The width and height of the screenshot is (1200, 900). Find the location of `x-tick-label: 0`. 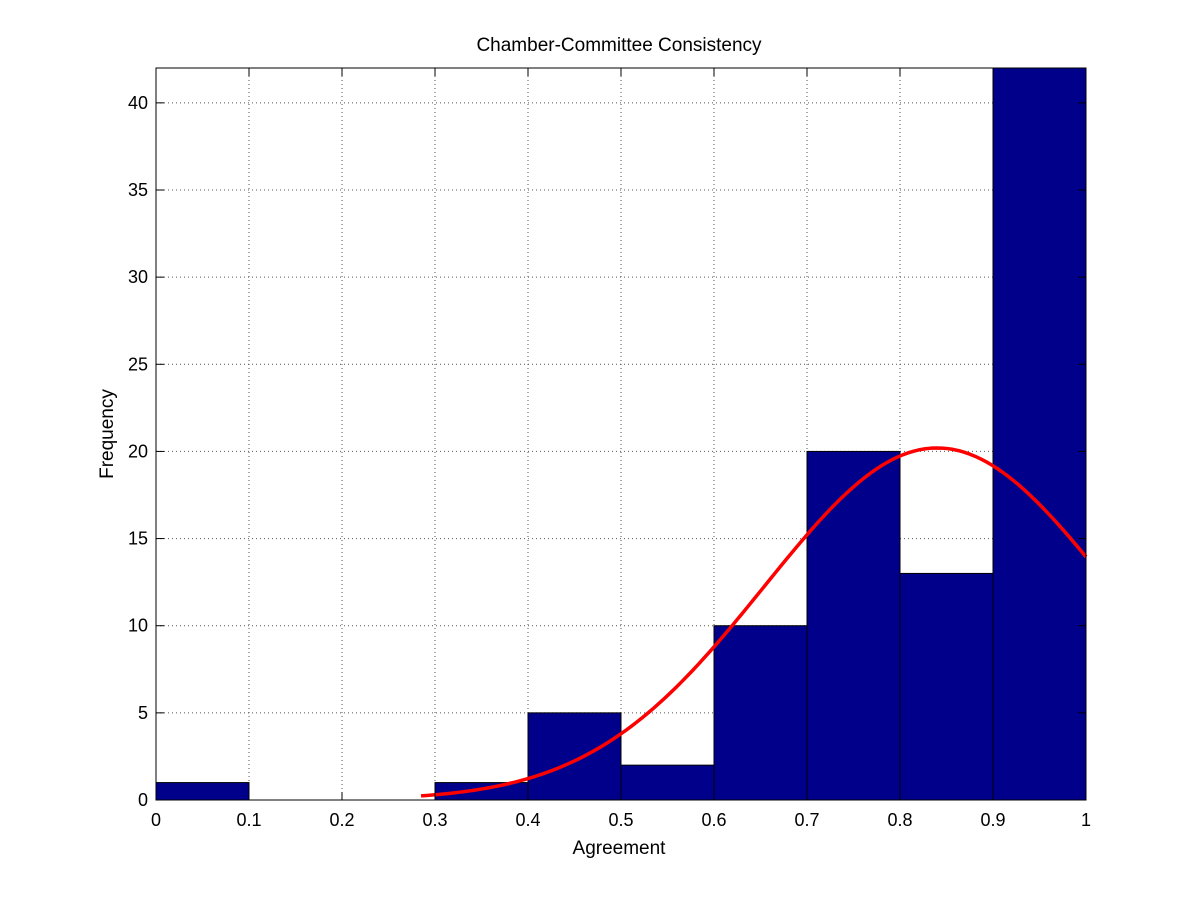

x-tick-label: 0 is located at coordinates (156, 820).